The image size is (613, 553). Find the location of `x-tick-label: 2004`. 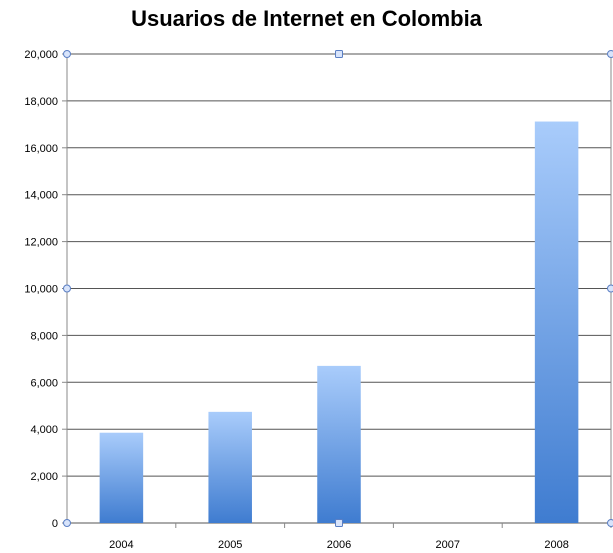

x-tick-label: 2004 is located at coordinates (121, 545).